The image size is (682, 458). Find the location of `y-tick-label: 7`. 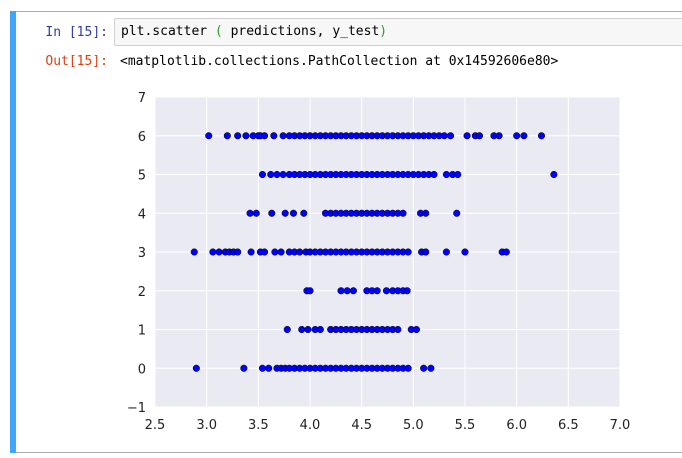

y-tick-label: 7 is located at coordinates (142, 98).